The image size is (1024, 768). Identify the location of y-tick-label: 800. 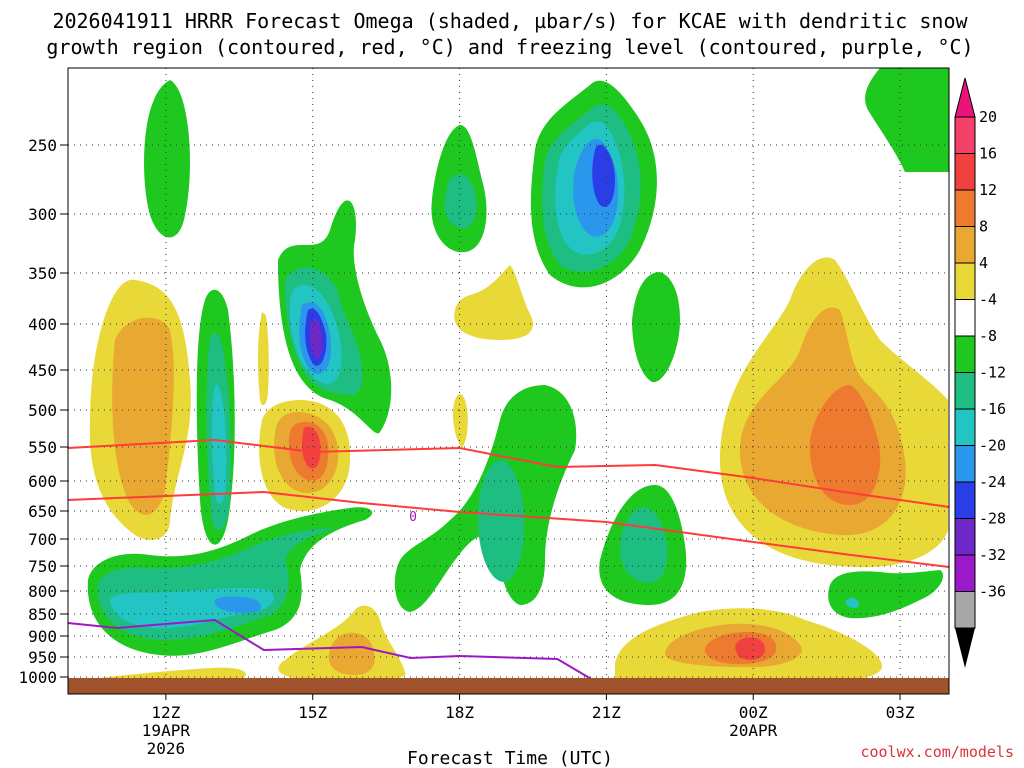
(42, 591).